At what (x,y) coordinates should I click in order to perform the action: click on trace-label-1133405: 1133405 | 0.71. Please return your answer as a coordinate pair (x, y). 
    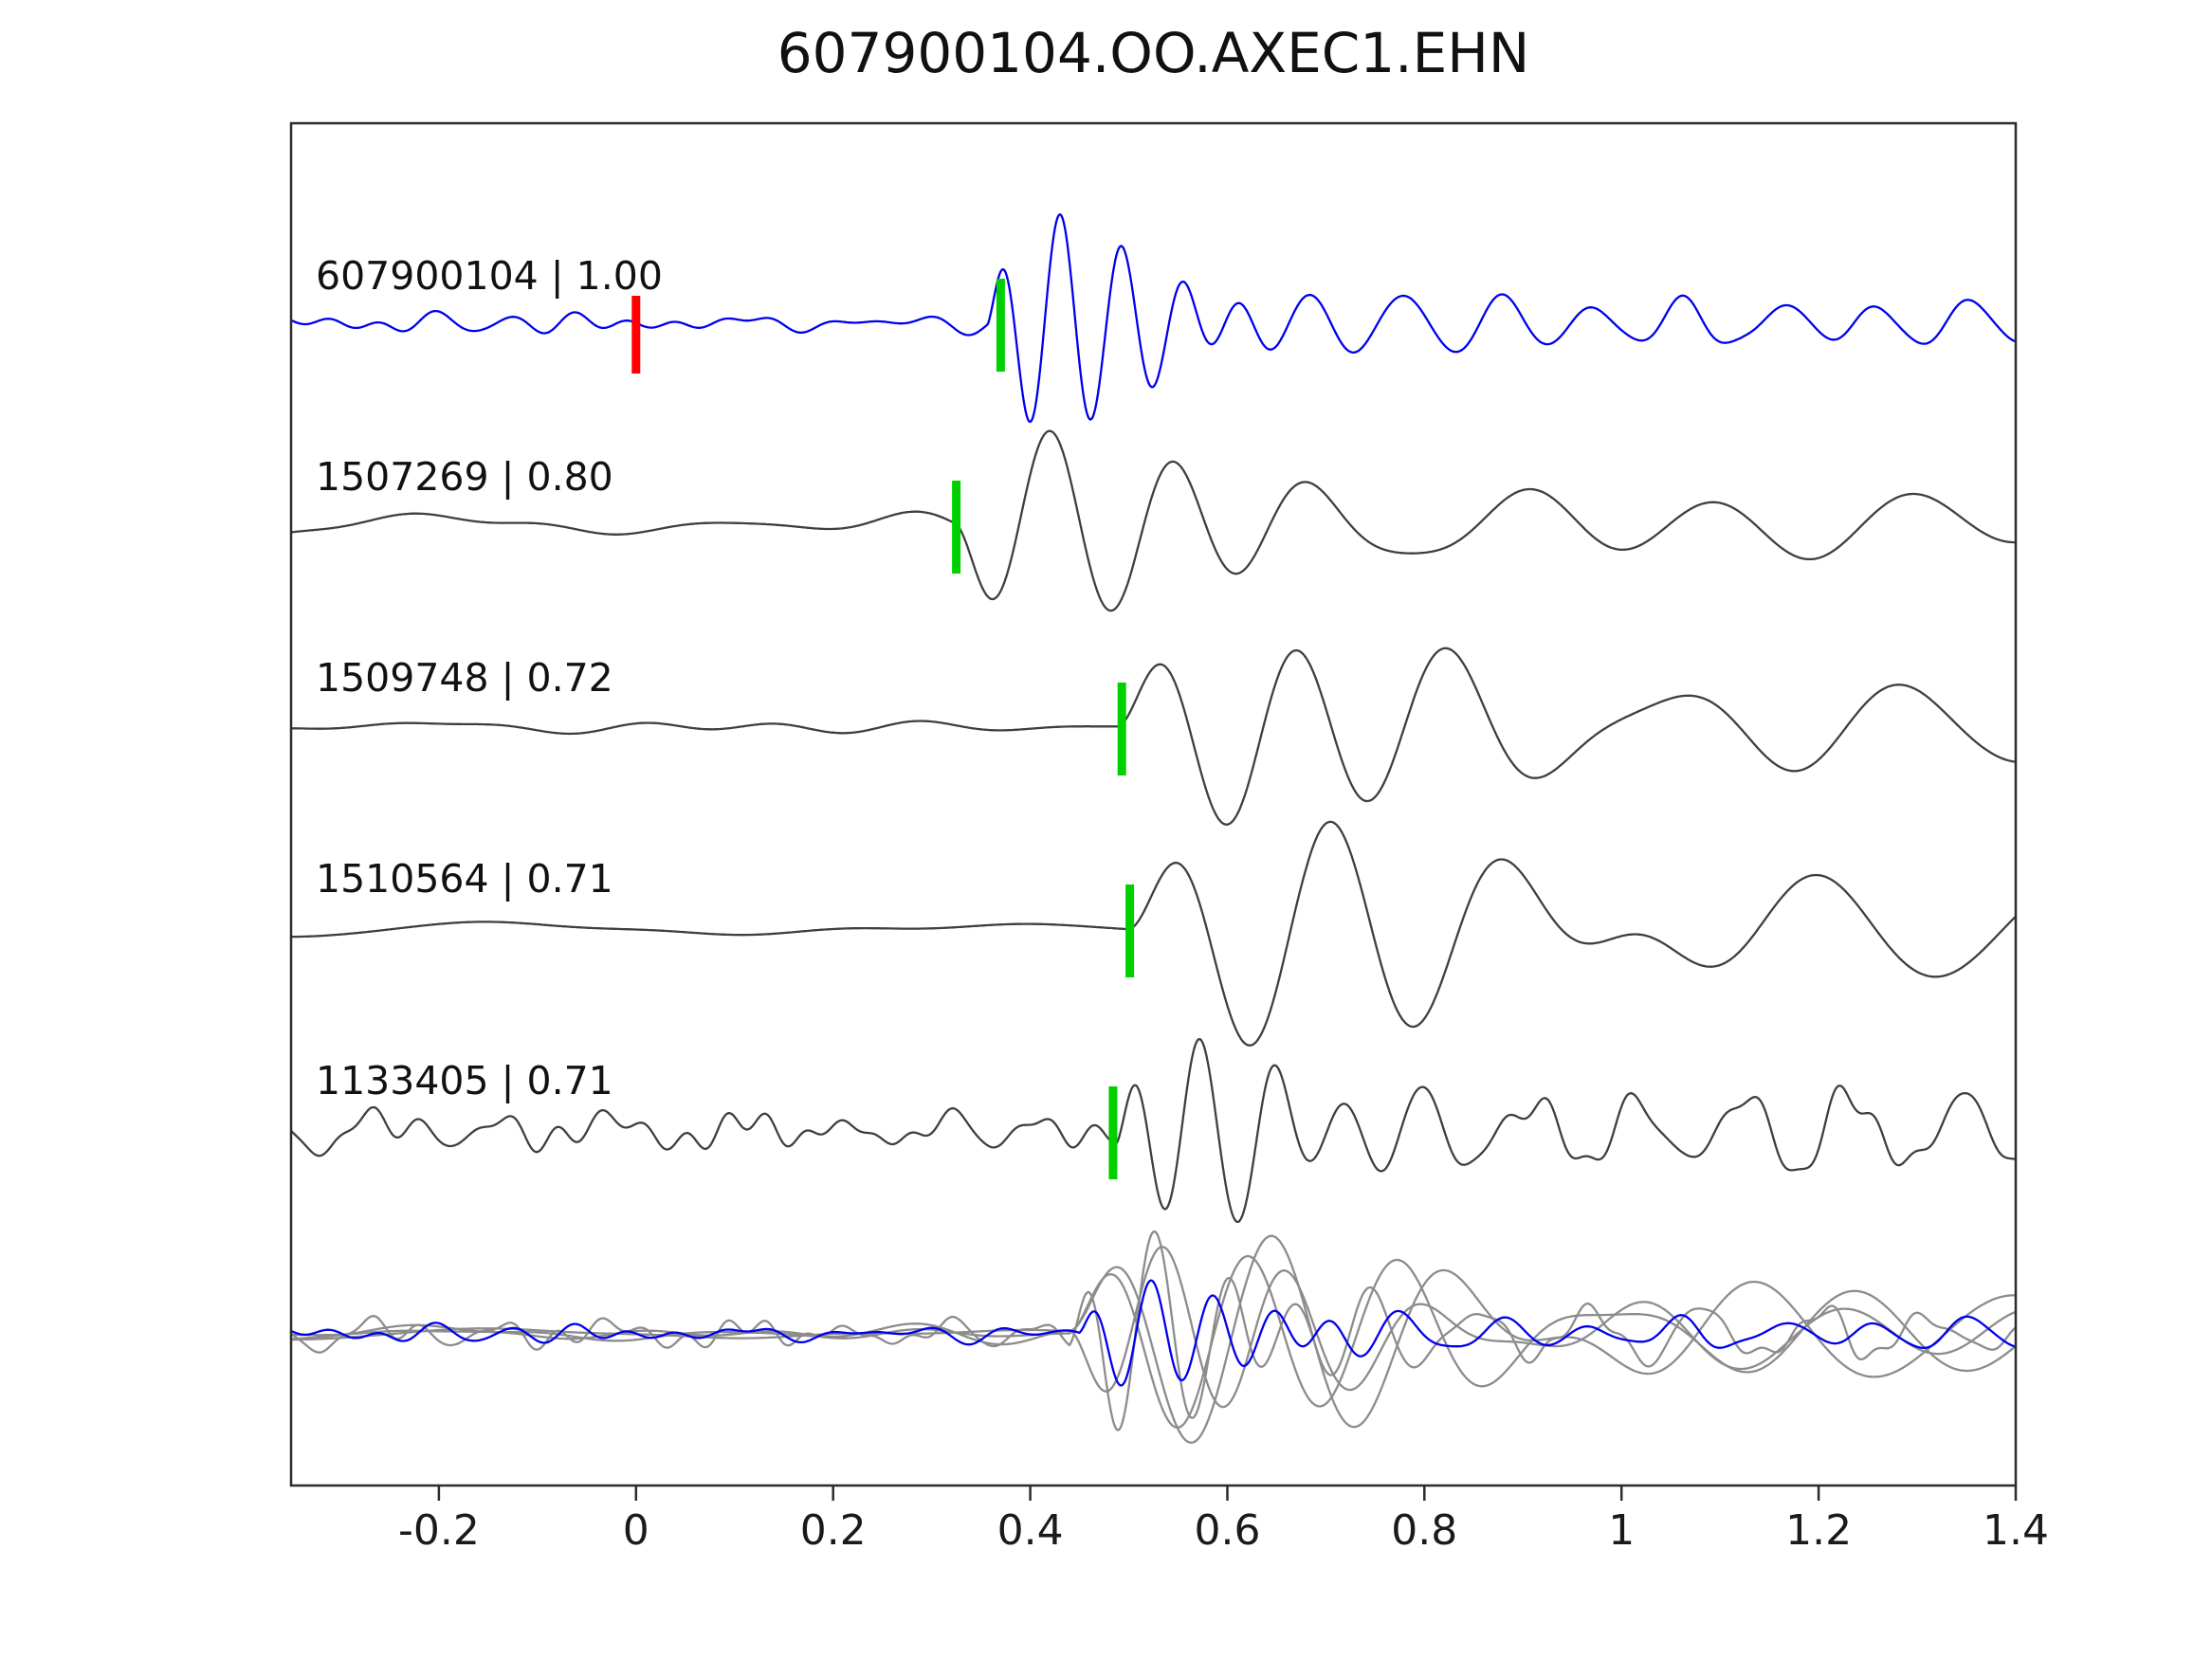
    Looking at the image, I should click on (464, 1080).